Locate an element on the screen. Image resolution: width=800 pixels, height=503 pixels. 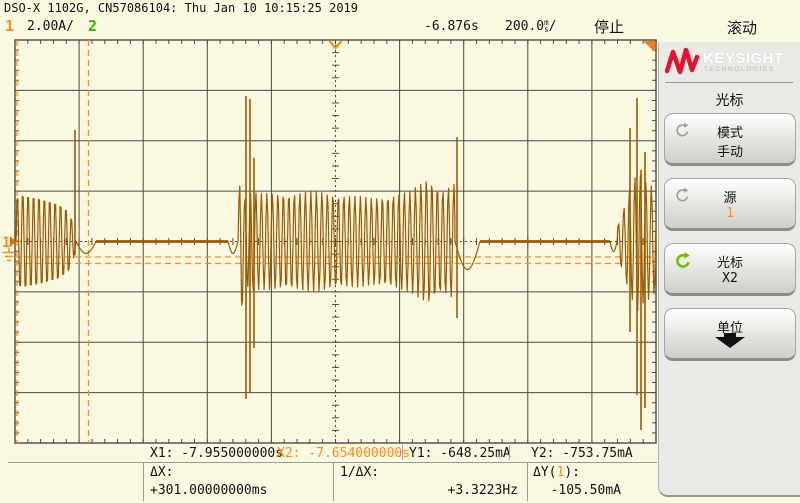
inverse-delta-x-label: 1/ΔX: is located at coordinates (360, 472).